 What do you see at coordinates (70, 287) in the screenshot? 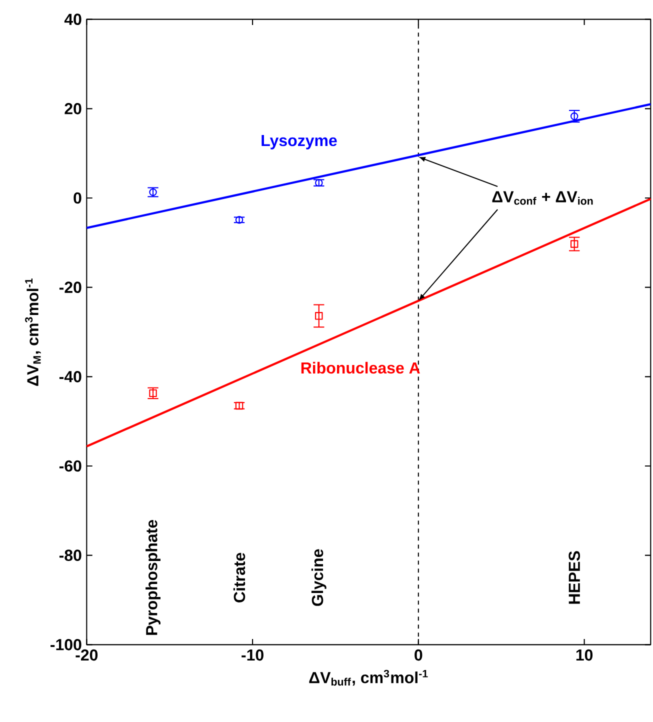
I see `y-tick-label: -20` at bounding box center [70, 287].